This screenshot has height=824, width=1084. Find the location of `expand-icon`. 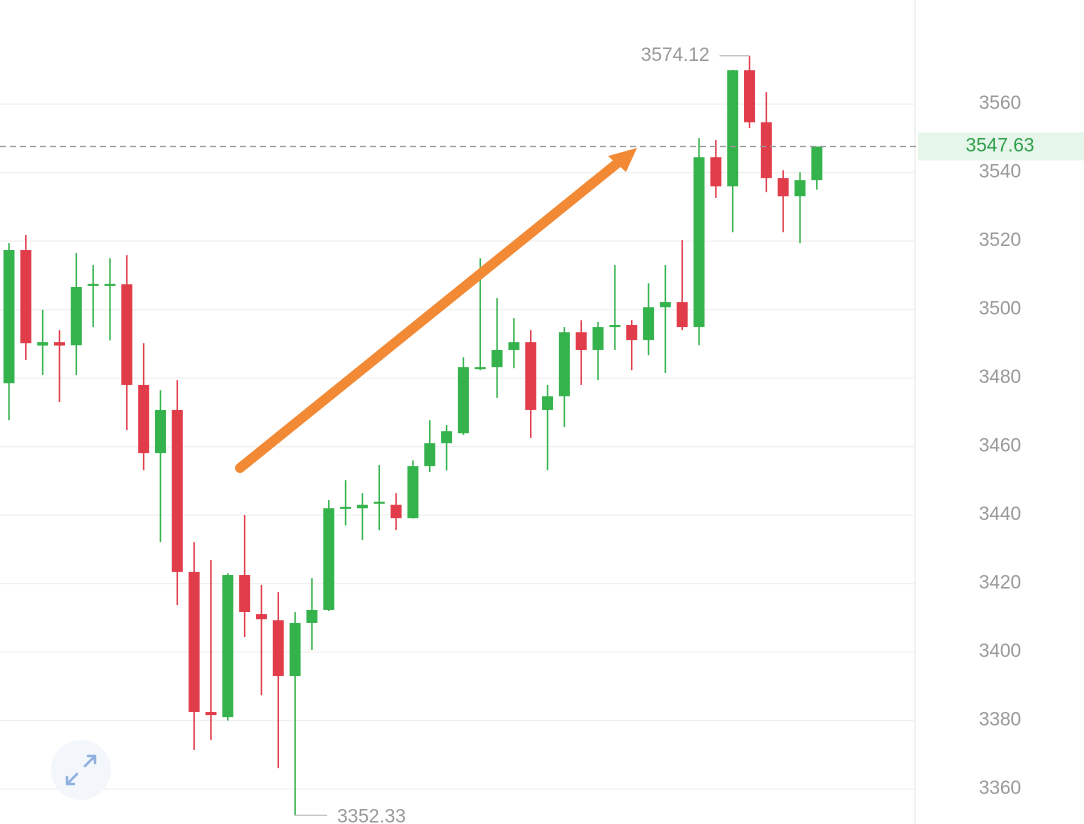

expand-icon is located at coordinates (81, 770).